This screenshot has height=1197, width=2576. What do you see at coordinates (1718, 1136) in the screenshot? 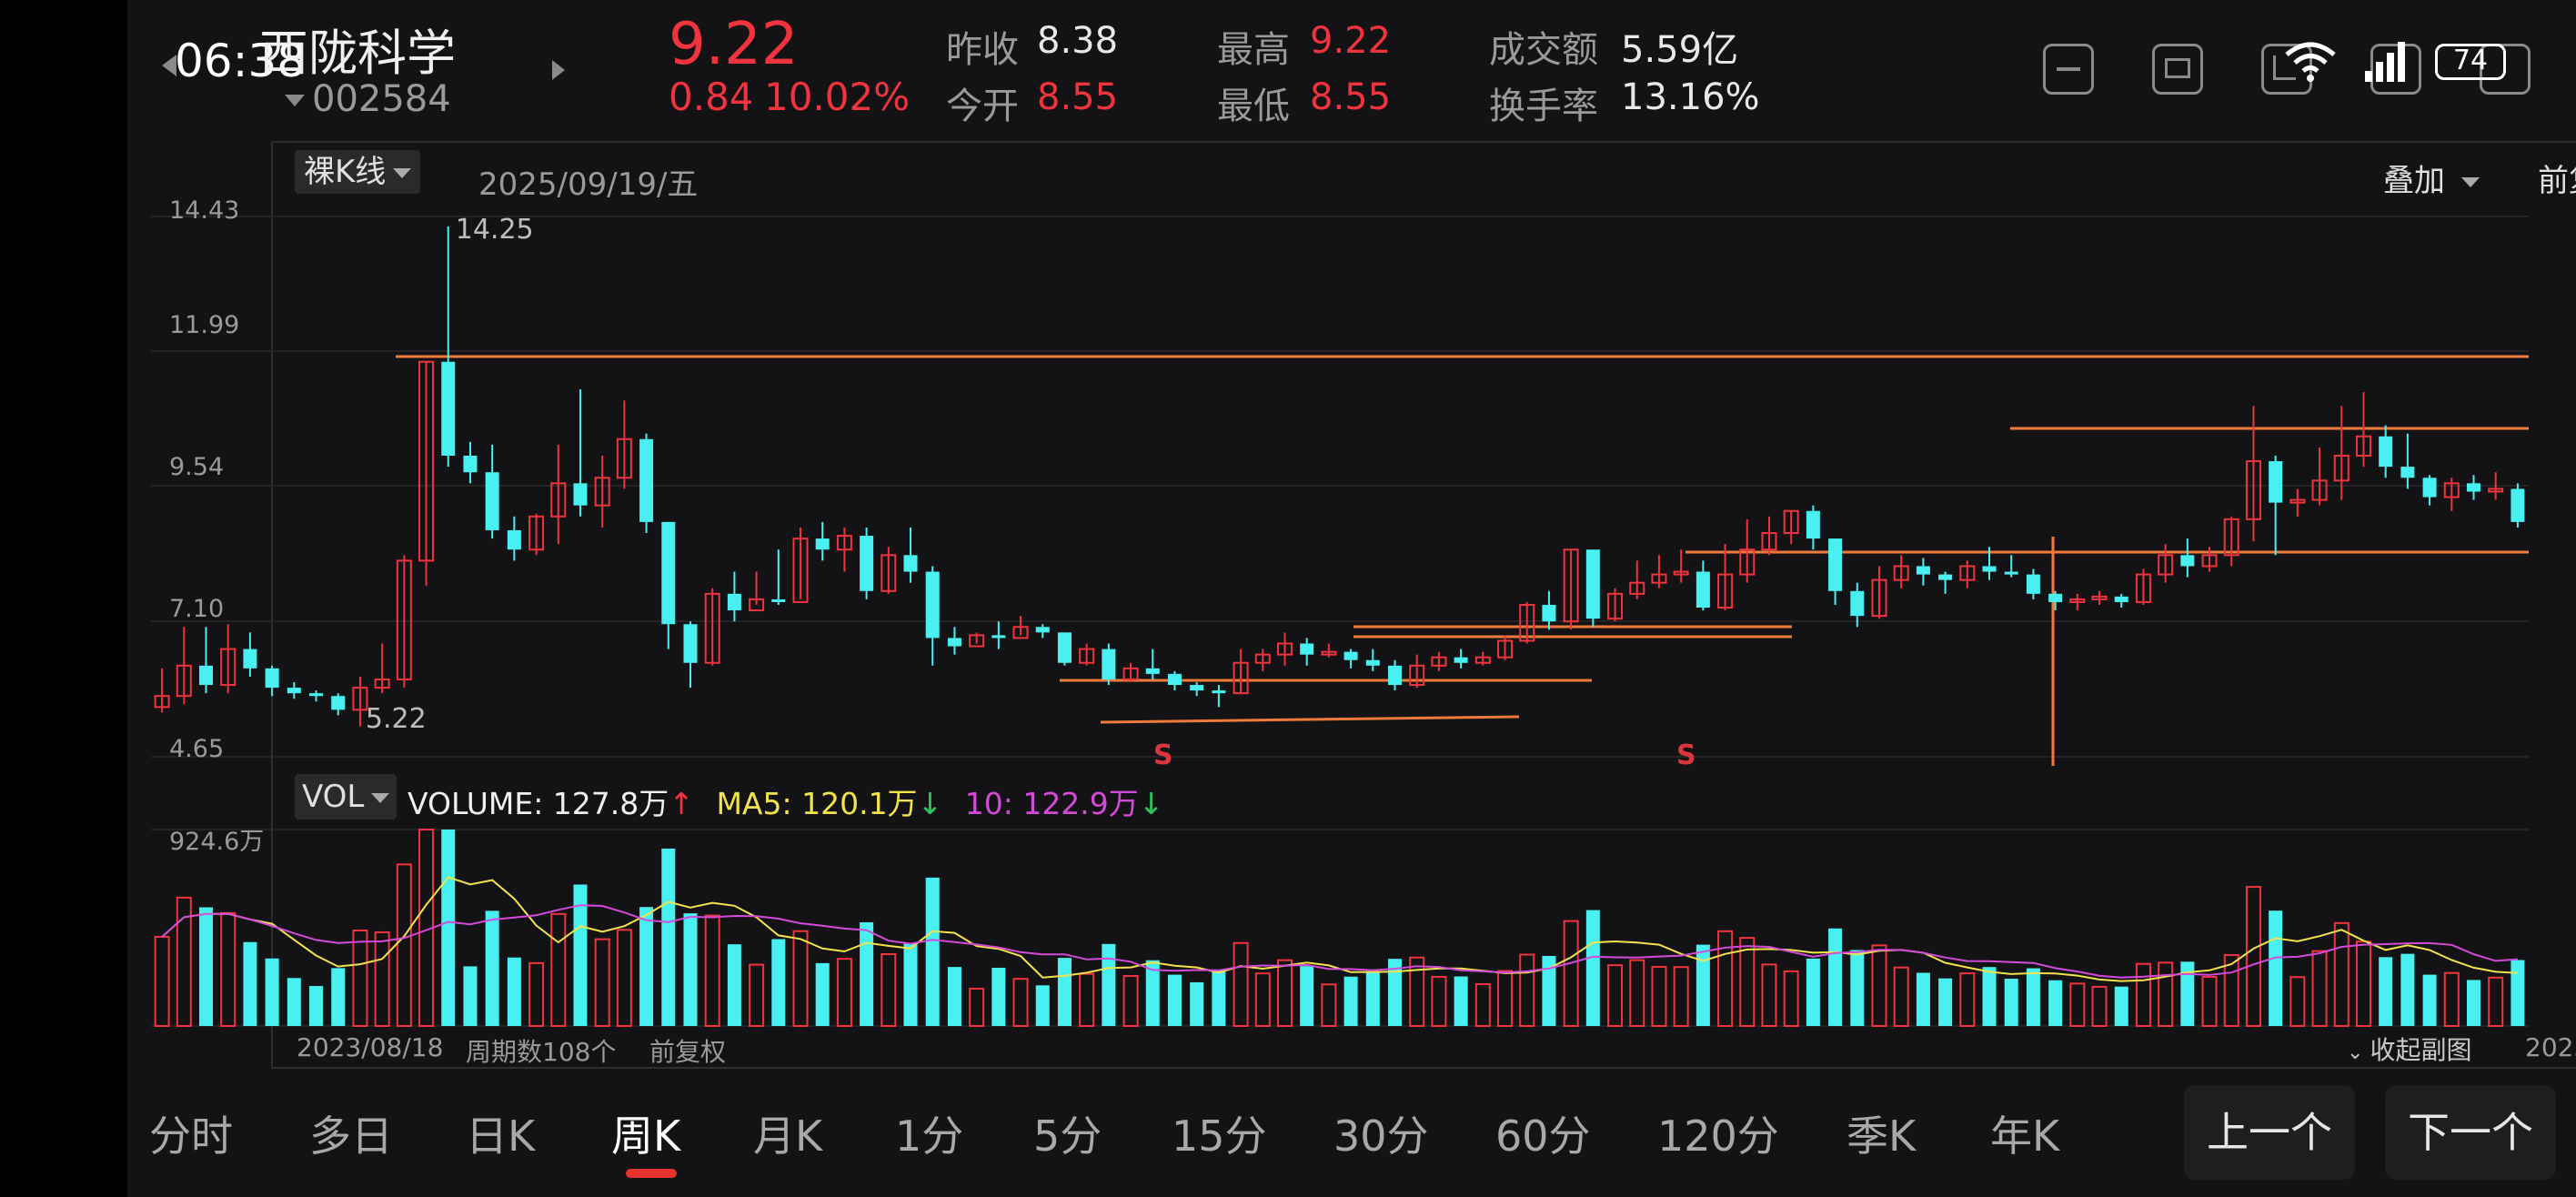
I see `tab-10: 120分` at bounding box center [1718, 1136].